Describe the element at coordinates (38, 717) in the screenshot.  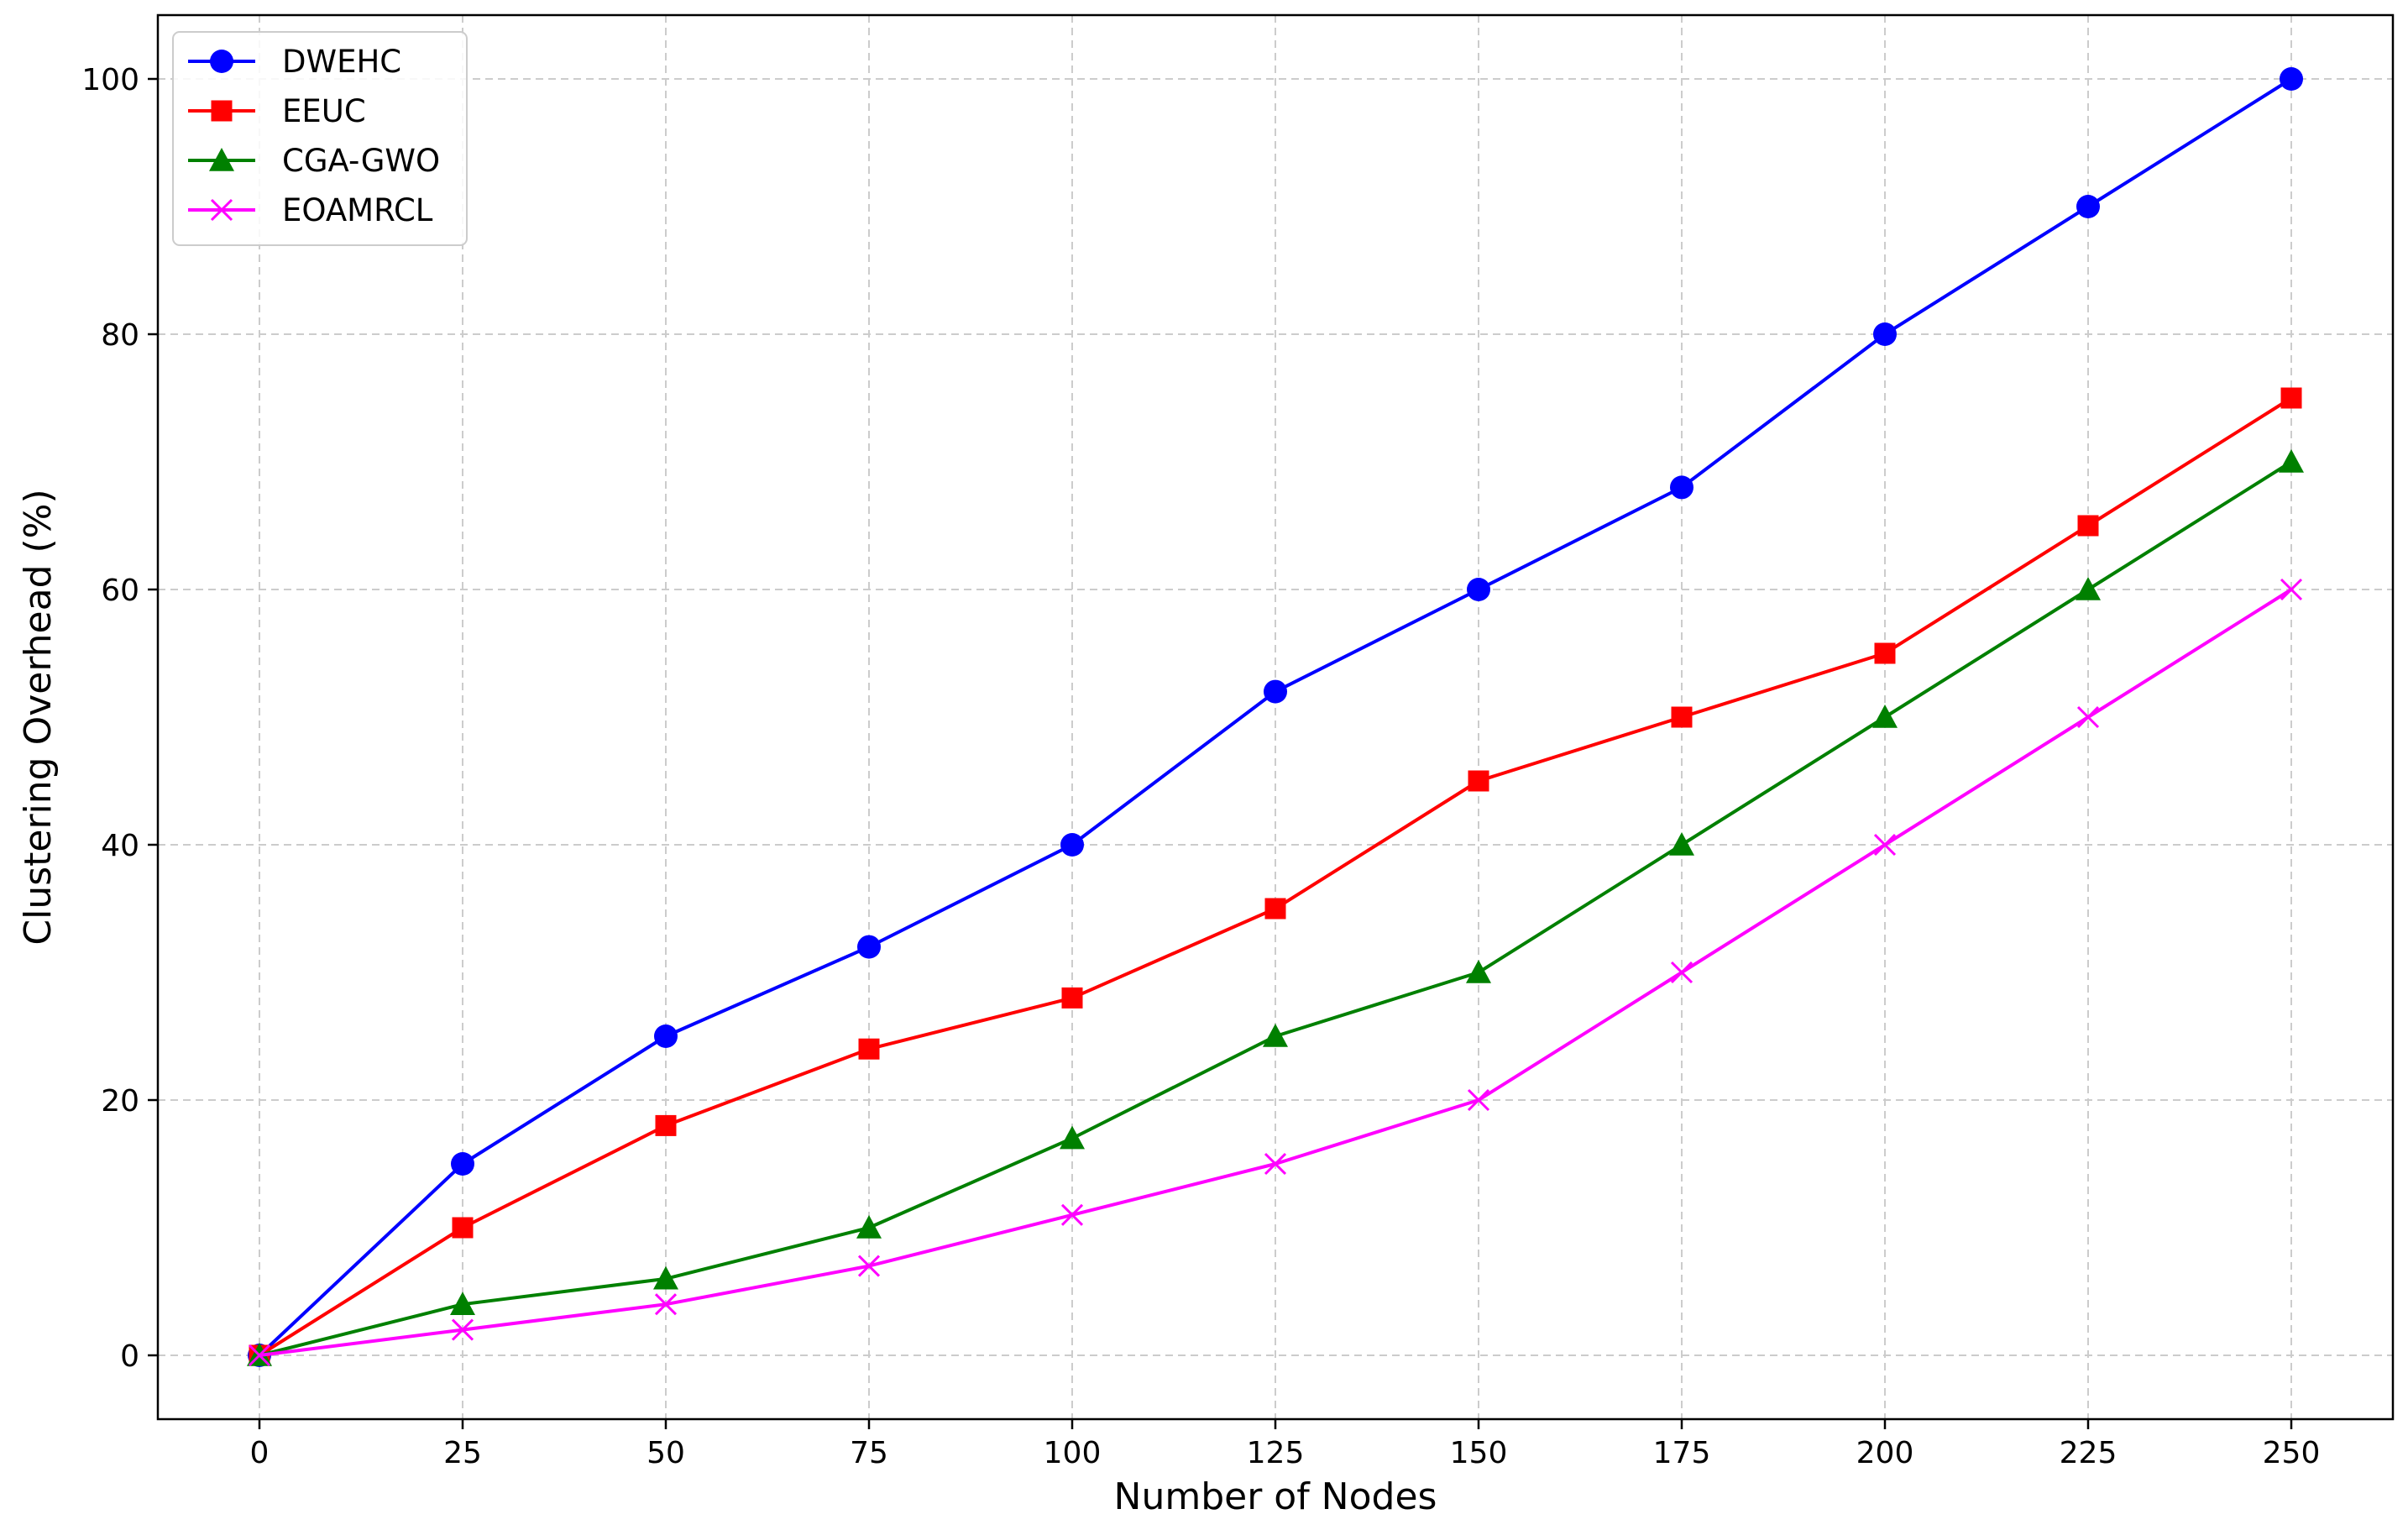
I see `y-axis-label: Clustering Overhead (%)` at that location.